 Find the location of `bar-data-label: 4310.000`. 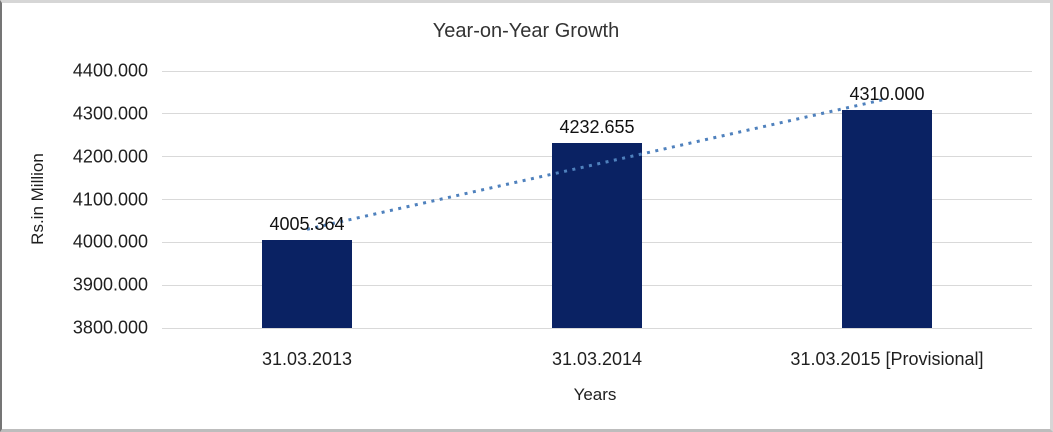

bar-data-label: 4310.000 is located at coordinates (887, 93).